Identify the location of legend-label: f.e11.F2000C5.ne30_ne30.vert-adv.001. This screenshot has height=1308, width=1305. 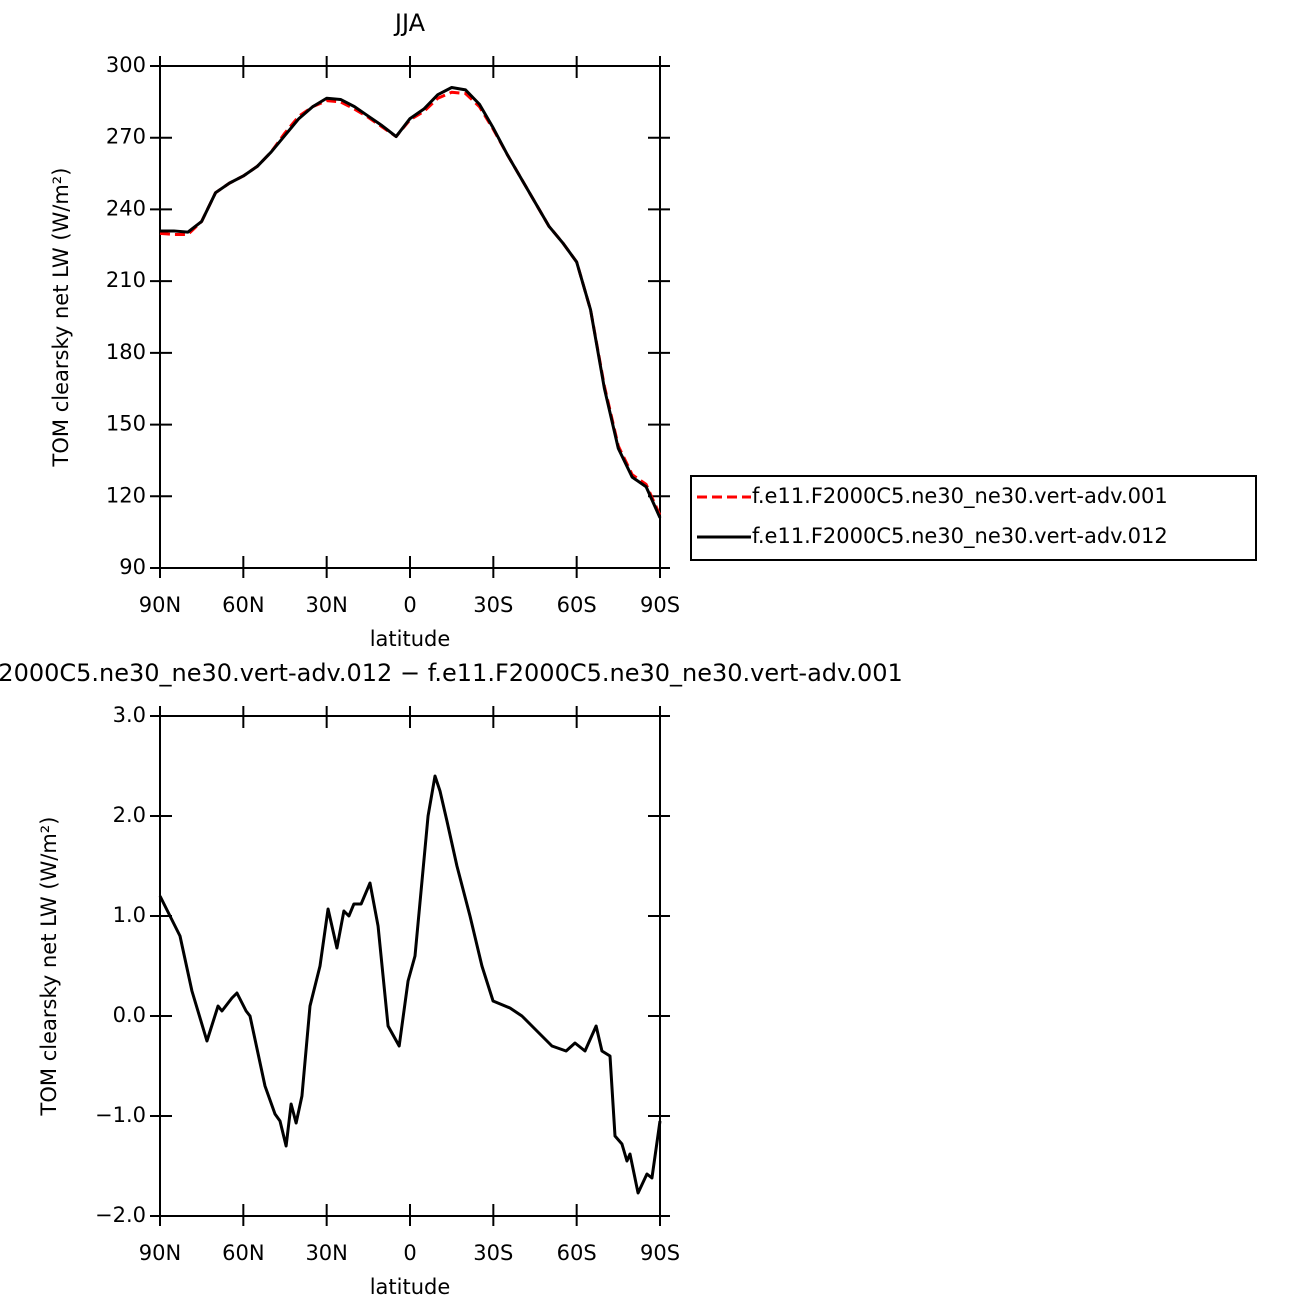
(960, 496).